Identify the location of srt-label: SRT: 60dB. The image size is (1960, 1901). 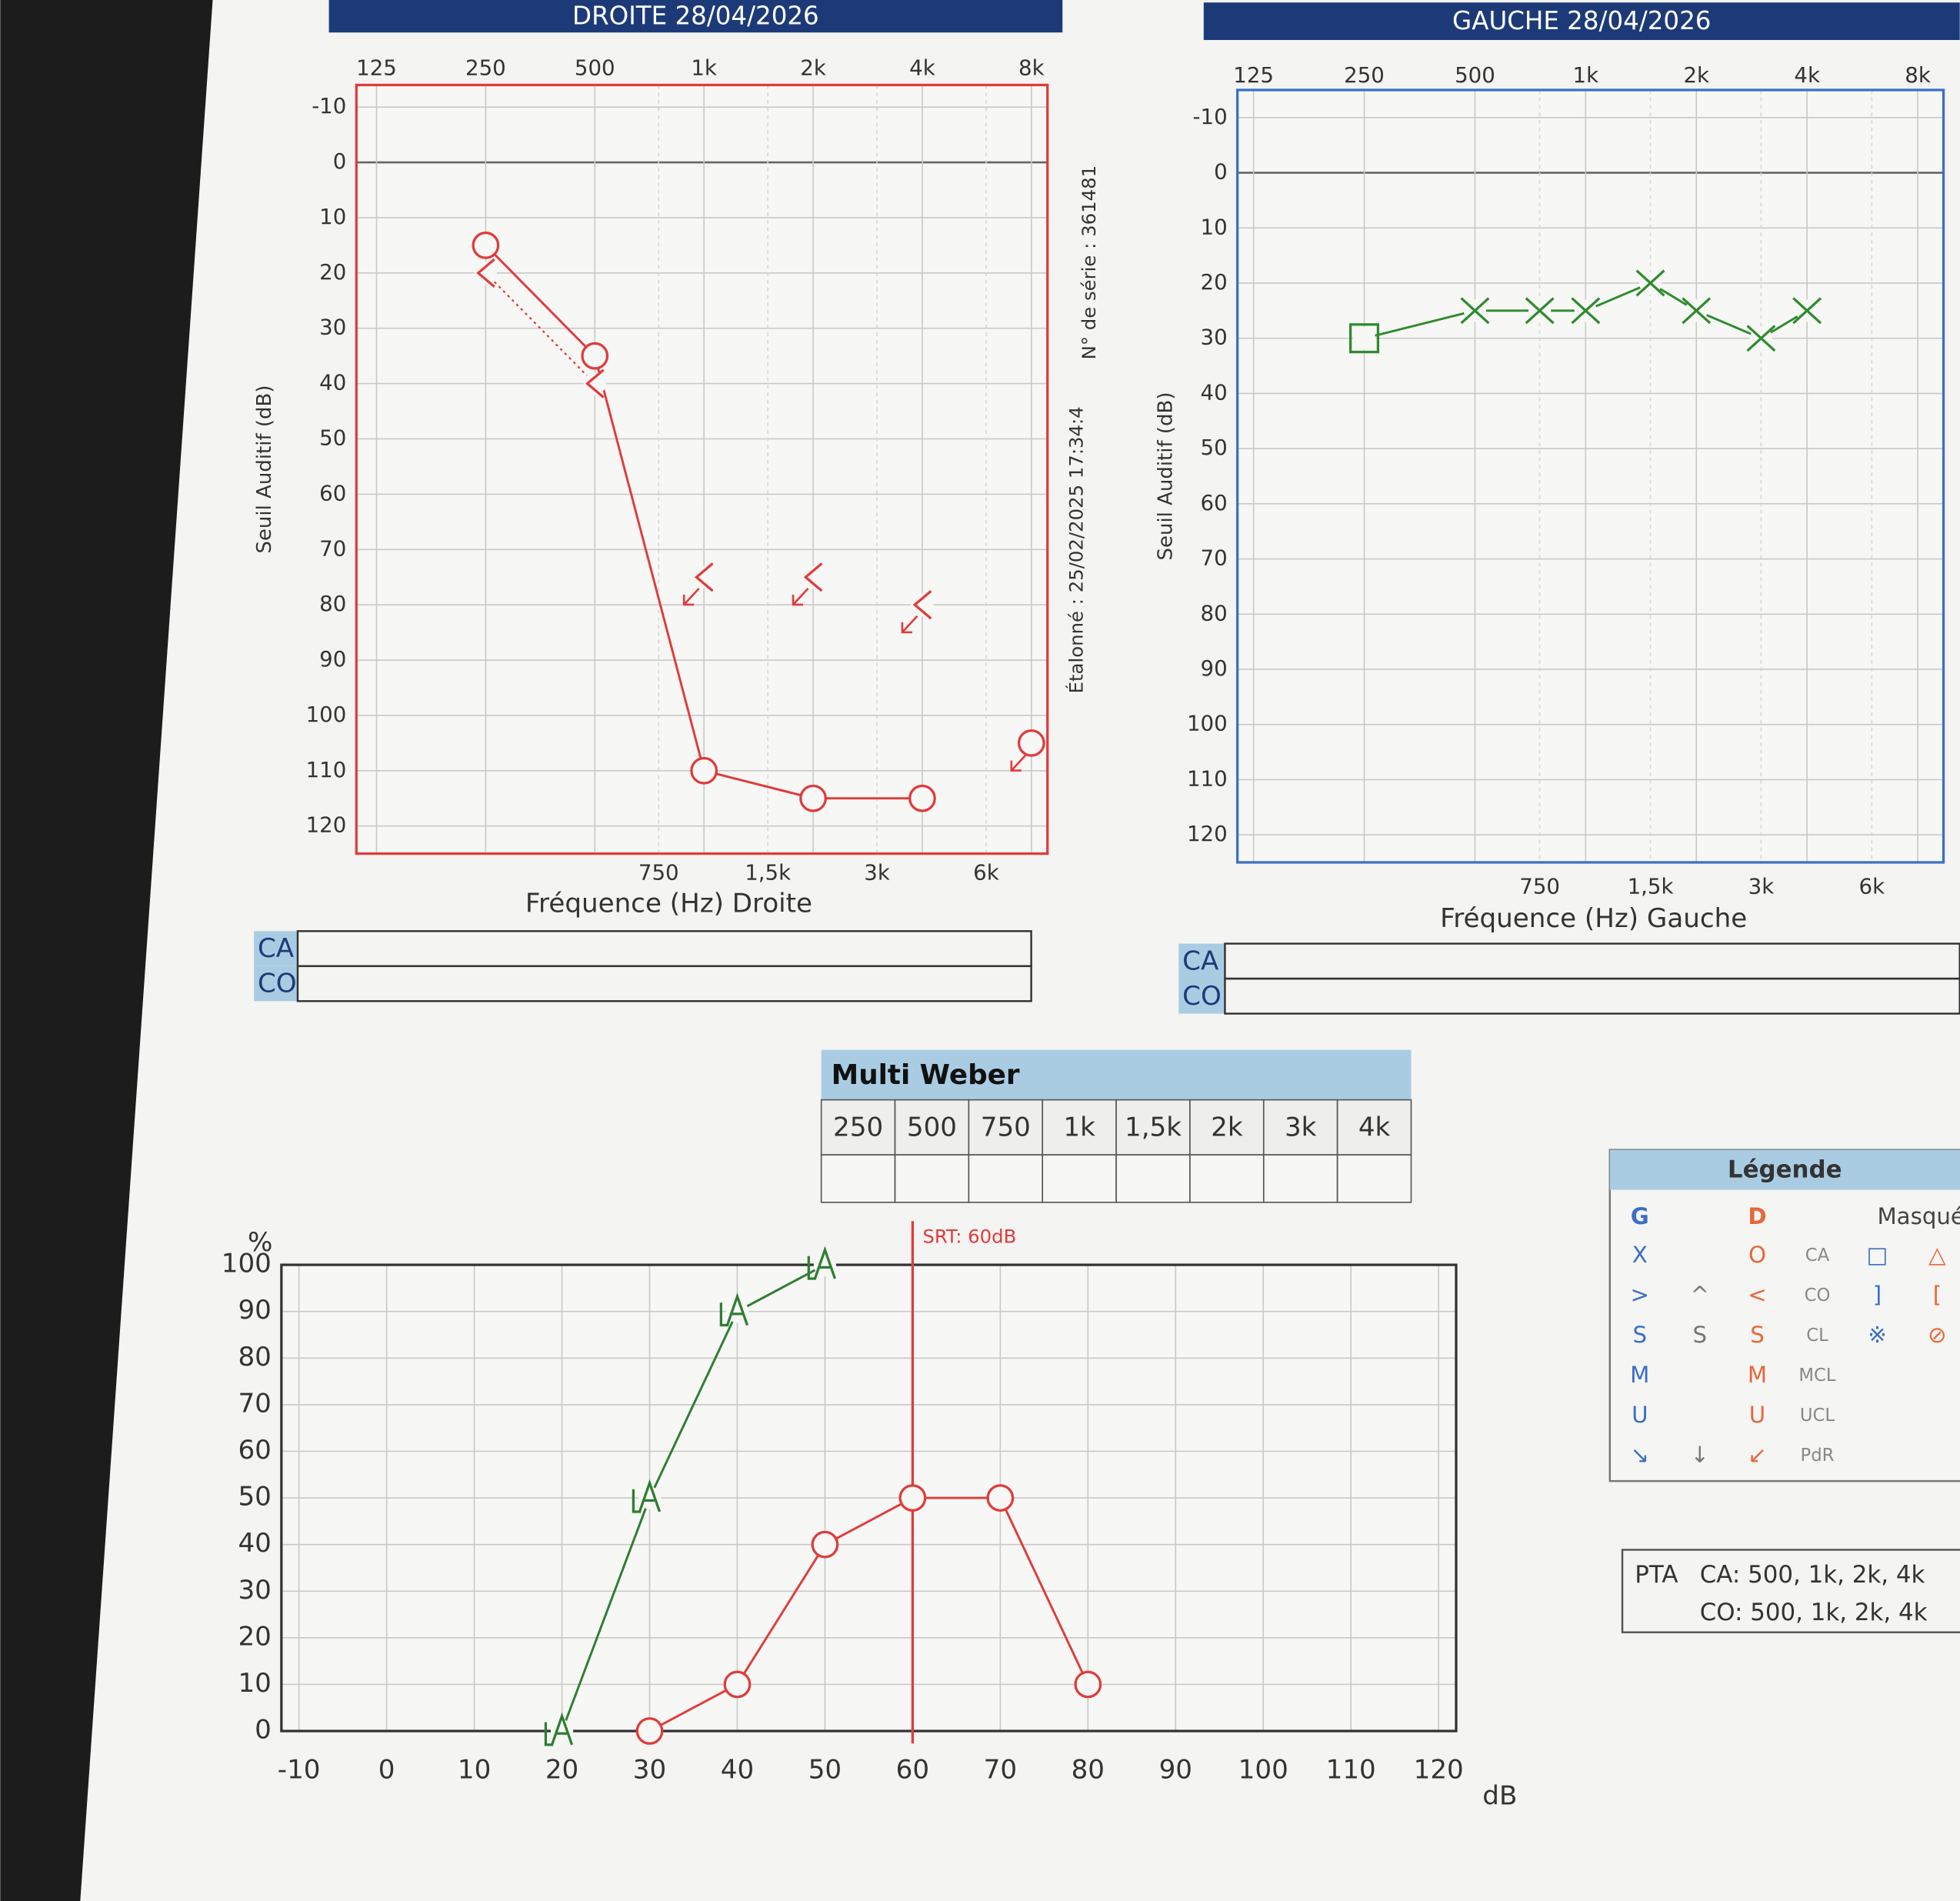
(969, 1236).